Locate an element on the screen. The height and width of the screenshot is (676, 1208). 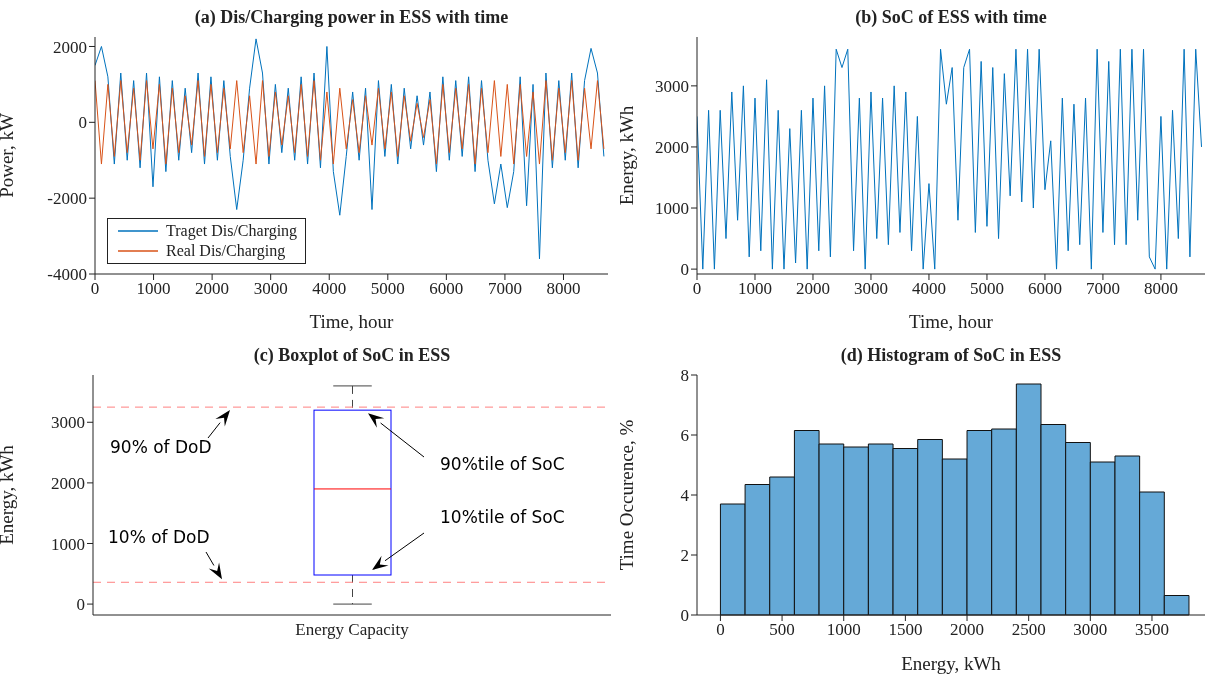
x-tick-label: 2500 is located at coordinates (1028, 630).